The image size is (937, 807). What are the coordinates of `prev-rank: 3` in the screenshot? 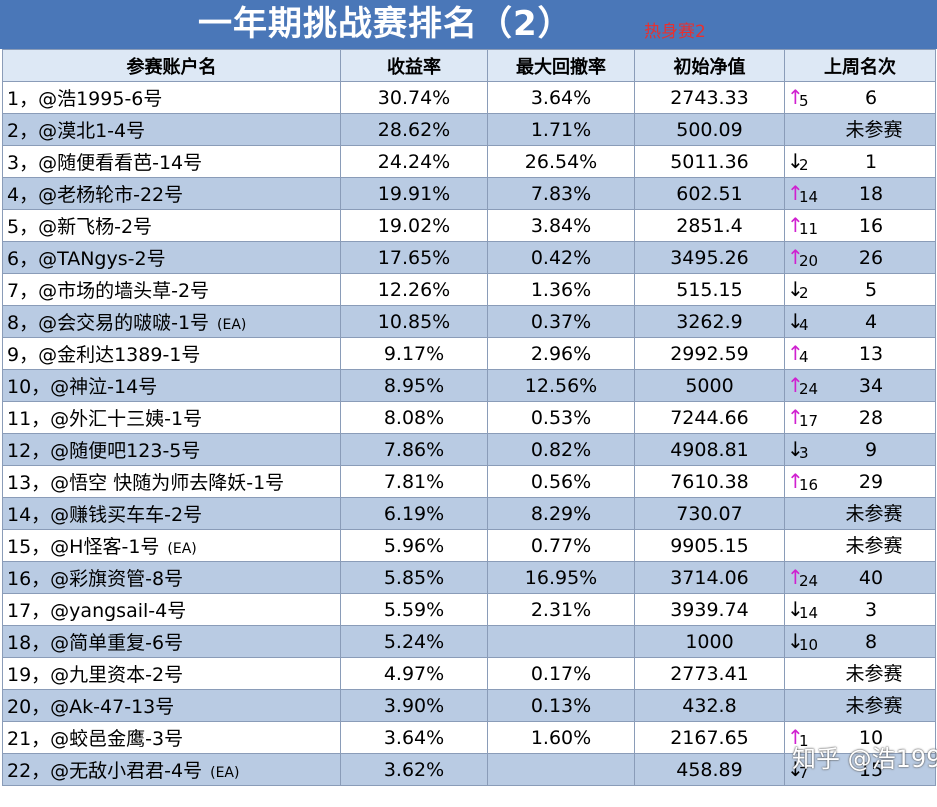 It's located at (871, 610).